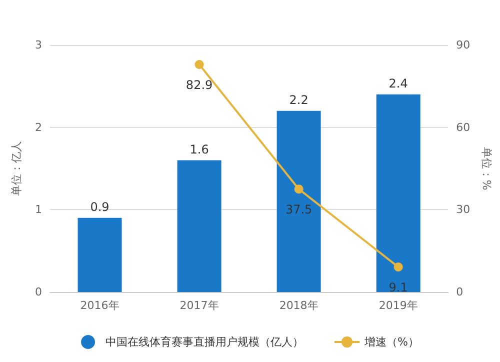  What do you see at coordinates (463, 127) in the screenshot?
I see `y2-tick-label: 60` at bounding box center [463, 127].